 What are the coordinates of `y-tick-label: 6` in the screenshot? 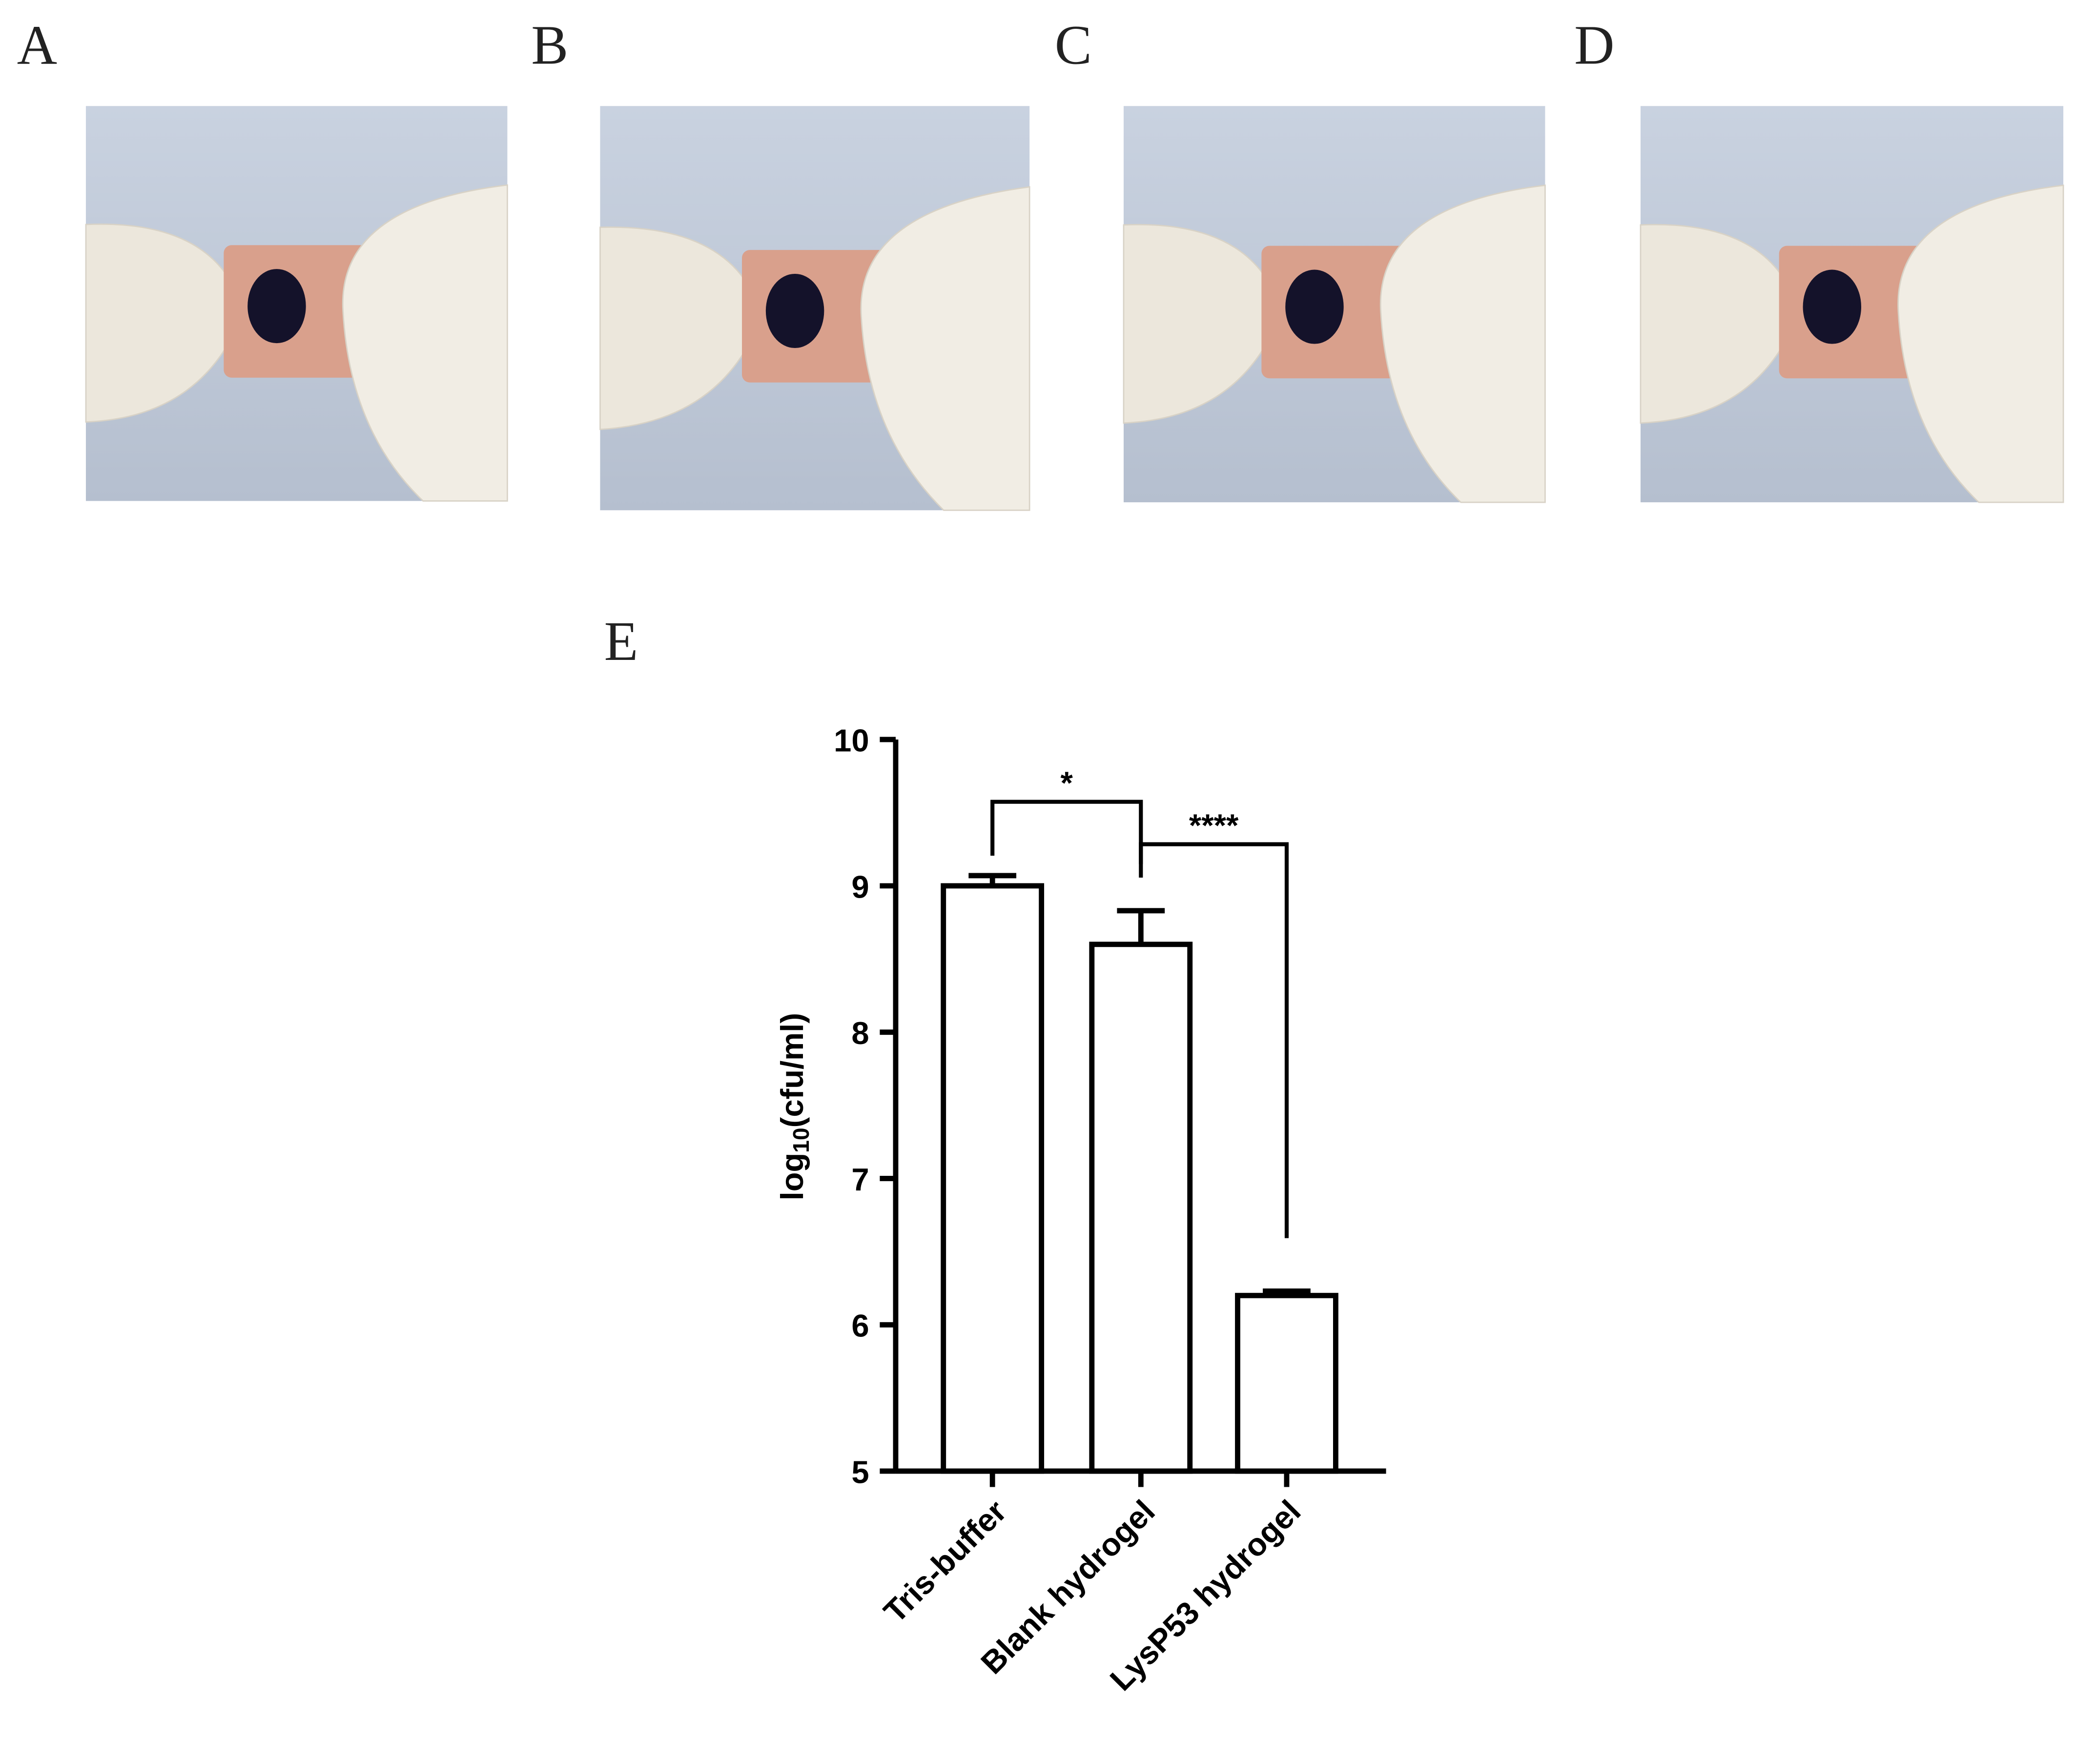 It's located at (860, 1326).